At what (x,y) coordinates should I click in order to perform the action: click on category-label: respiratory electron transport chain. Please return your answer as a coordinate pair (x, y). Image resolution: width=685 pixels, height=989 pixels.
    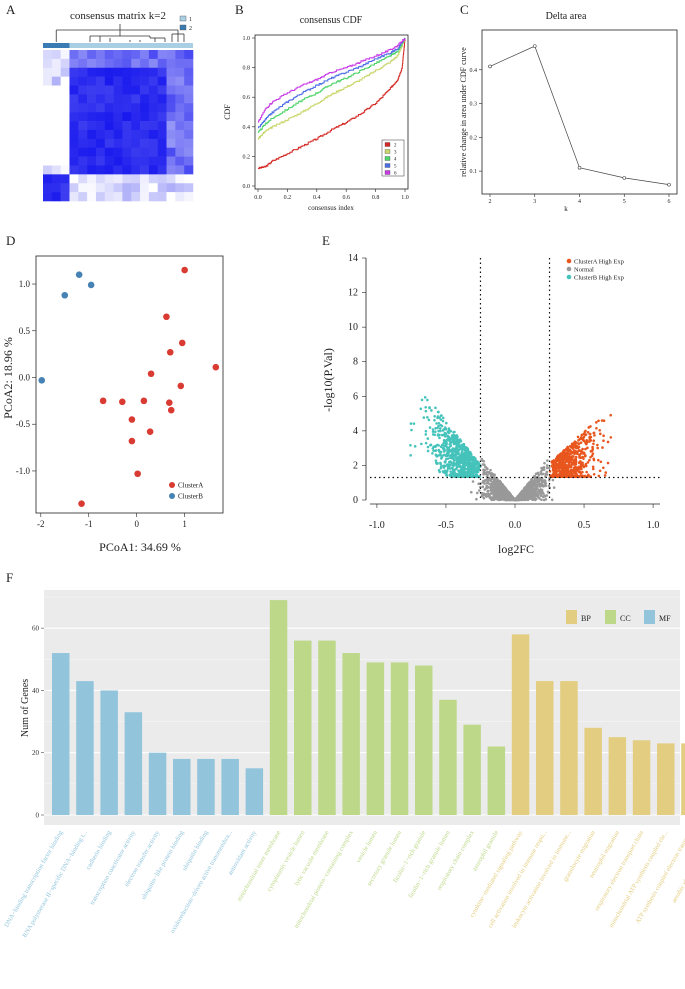
    Looking at the image, I should click on (620, 870).